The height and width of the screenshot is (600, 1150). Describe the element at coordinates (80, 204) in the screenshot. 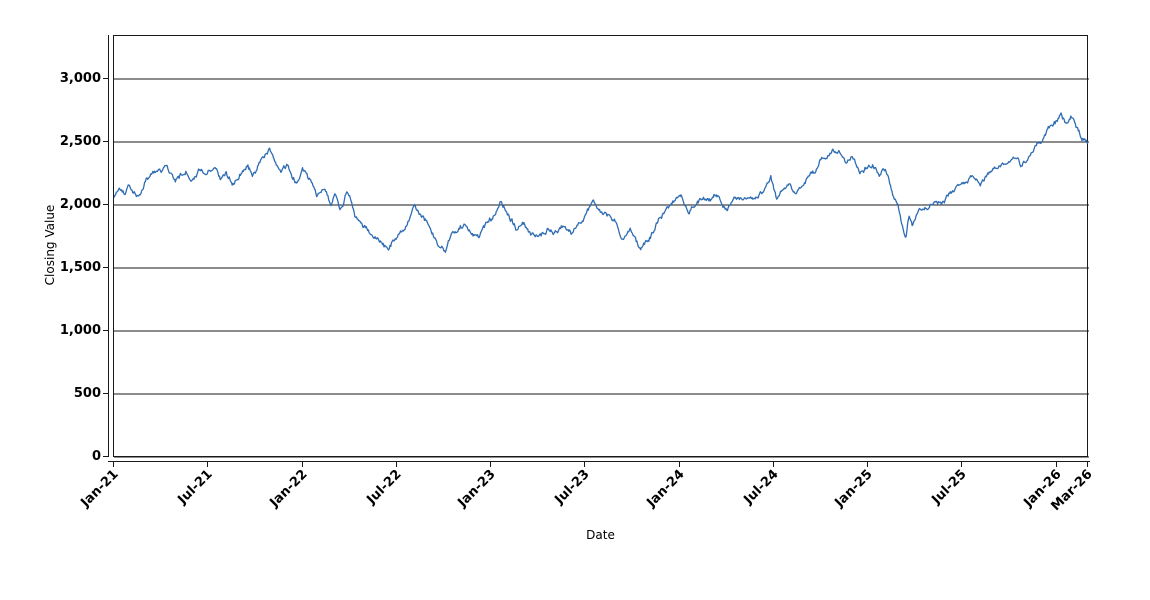

I see `y-tick-label: 2,000` at that location.